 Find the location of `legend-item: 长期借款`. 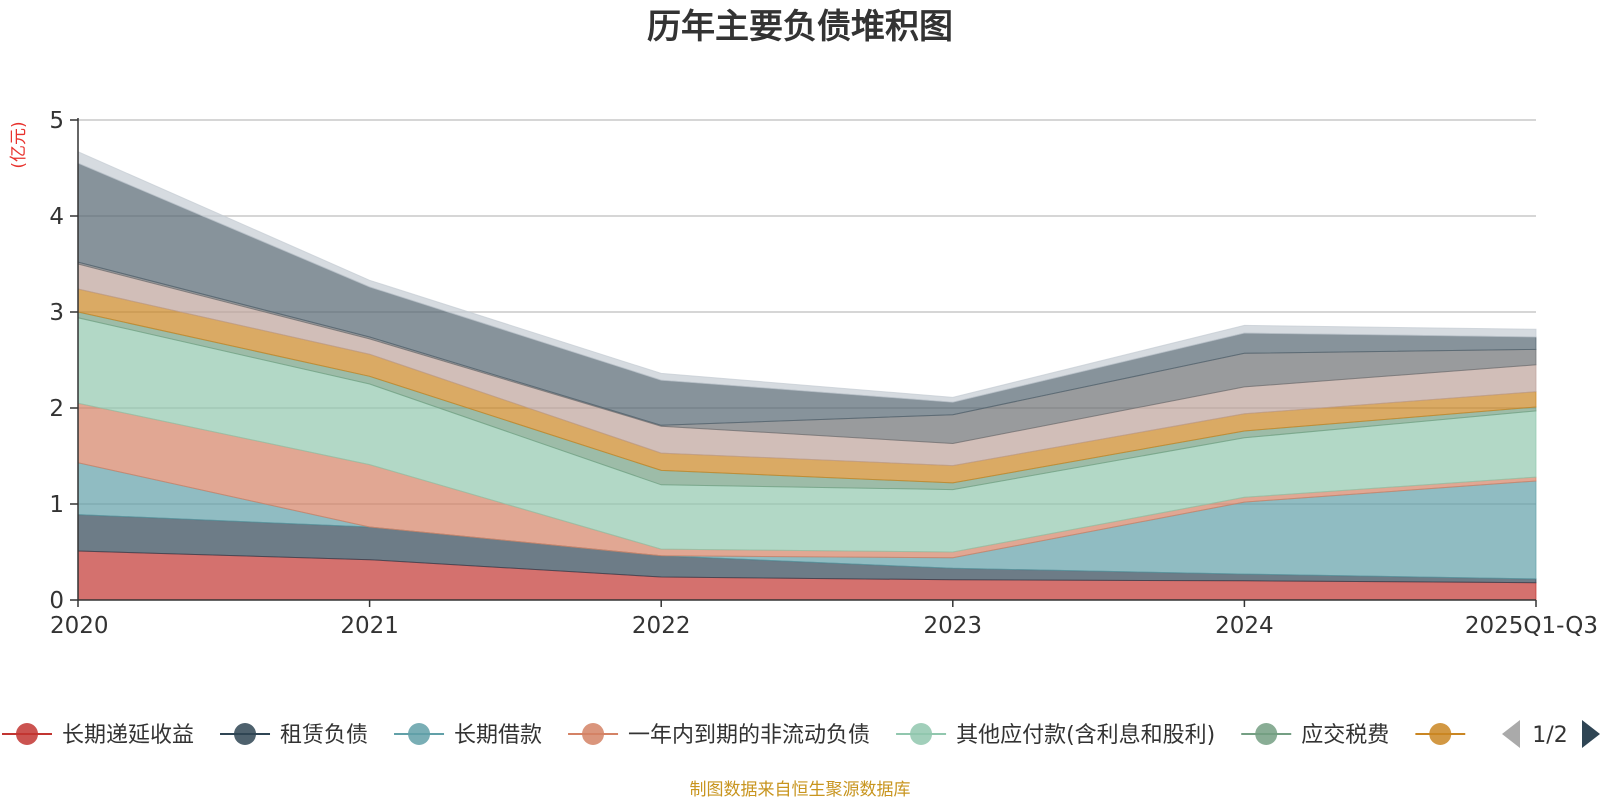

legend-item: 长期借款 is located at coordinates (468, 735).